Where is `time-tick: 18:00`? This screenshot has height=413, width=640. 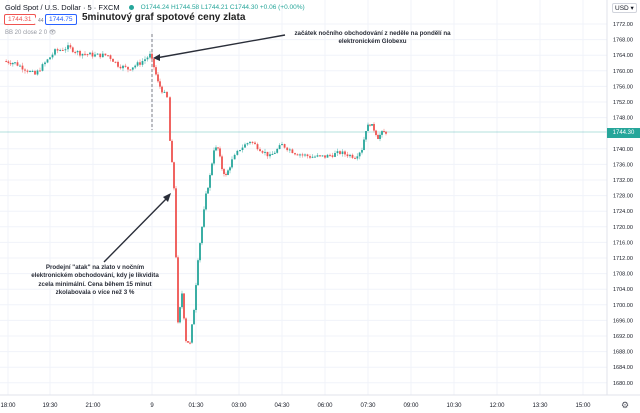 time-tick: 18:00 is located at coordinates (8, 406).